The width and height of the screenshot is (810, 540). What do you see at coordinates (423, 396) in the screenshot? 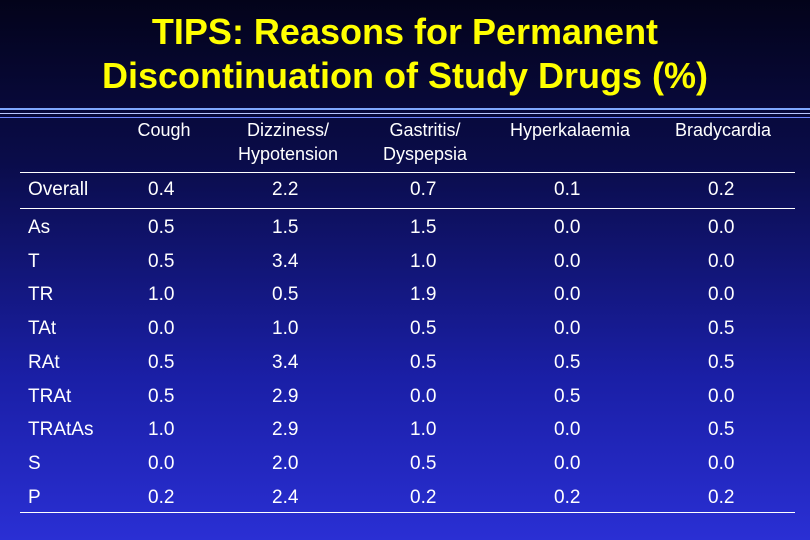
I see `cell-trat-gastritis: 0.0` at bounding box center [423, 396].